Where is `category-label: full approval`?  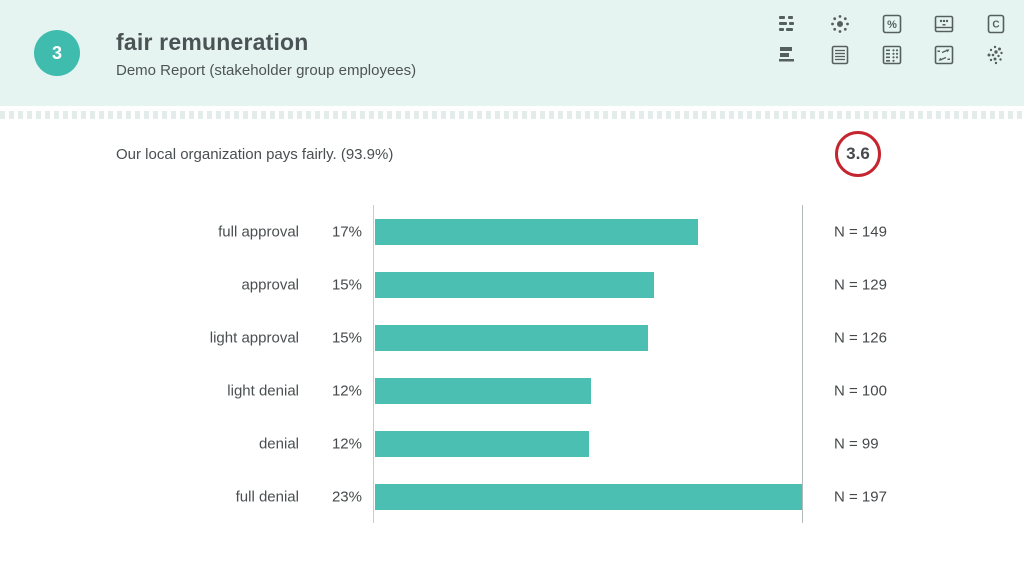 category-label: full approval is located at coordinates (258, 231).